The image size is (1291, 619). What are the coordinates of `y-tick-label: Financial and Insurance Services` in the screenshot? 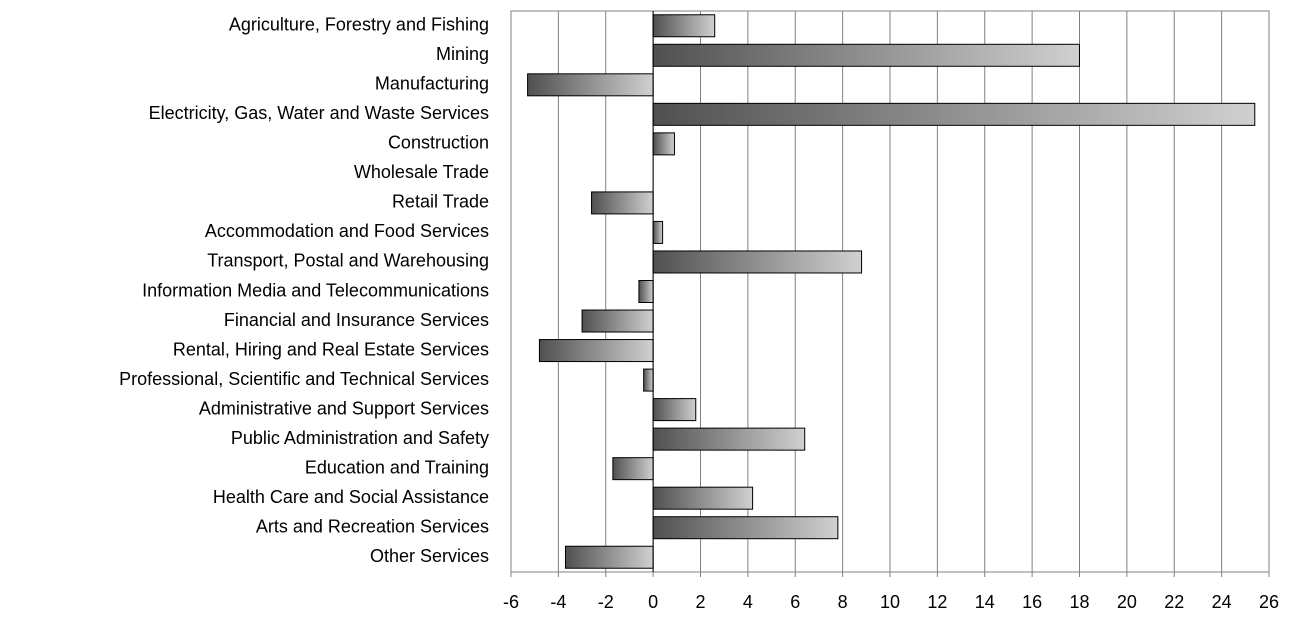 It's located at (356, 320).